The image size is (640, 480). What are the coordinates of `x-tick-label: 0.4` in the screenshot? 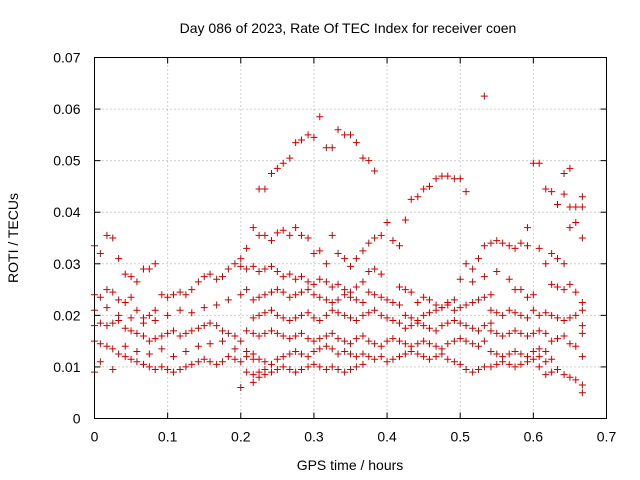 It's located at (387, 437).